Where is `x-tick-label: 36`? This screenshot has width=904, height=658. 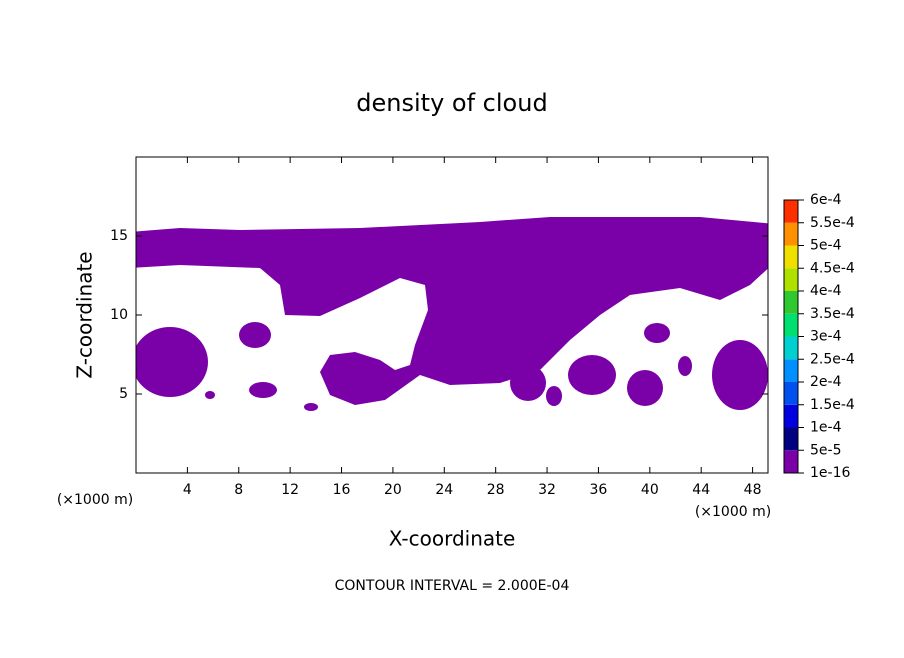 x-tick-label: 36 is located at coordinates (599, 490).